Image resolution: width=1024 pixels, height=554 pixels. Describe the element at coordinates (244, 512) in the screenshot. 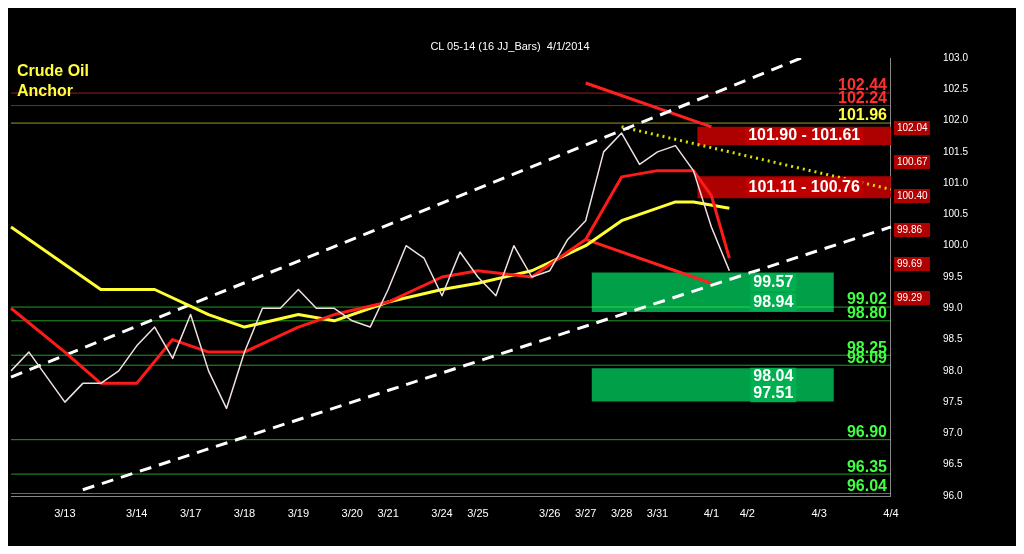

I see `x-tick-label: 3/18` at that location.